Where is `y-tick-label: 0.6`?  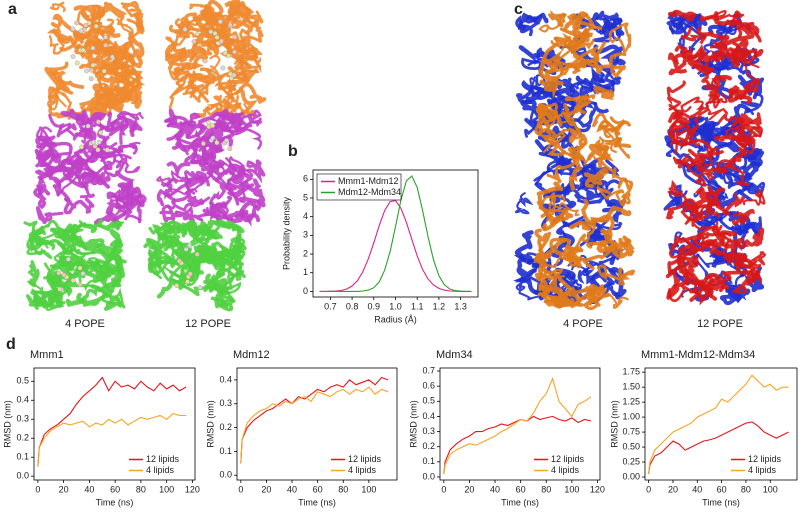
y-tick-label: 0.6 is located at coordinates (428, 386).